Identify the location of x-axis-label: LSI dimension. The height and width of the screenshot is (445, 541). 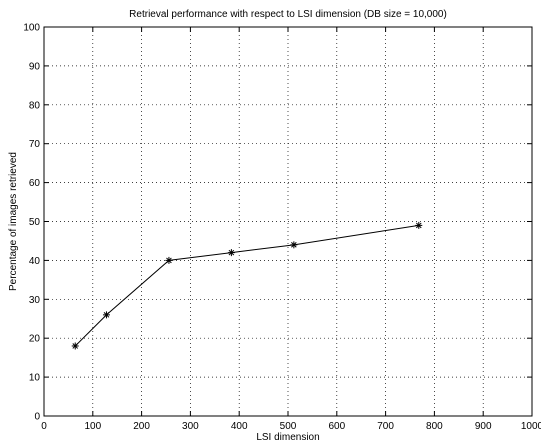
(287, 437).